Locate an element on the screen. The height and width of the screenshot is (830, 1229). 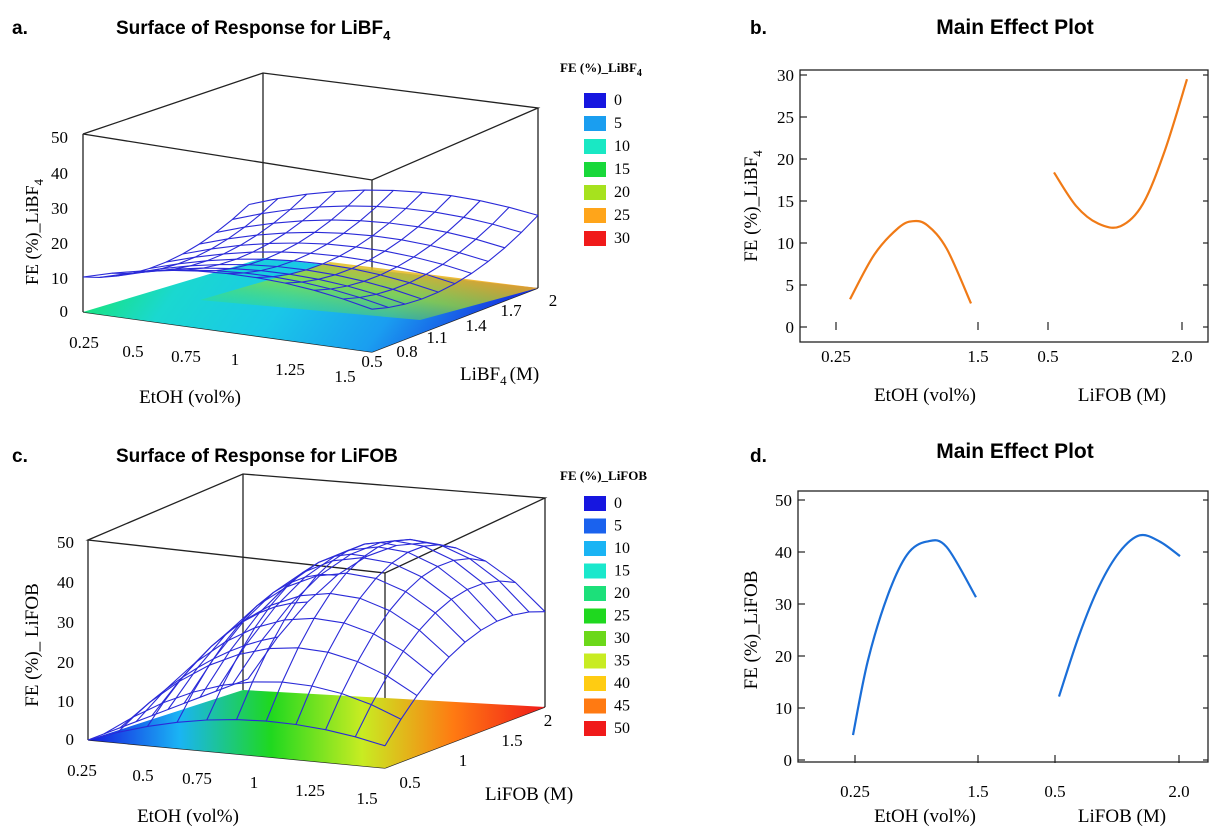
b-y-tick-label: 20 is located at coordinates (785, 159).